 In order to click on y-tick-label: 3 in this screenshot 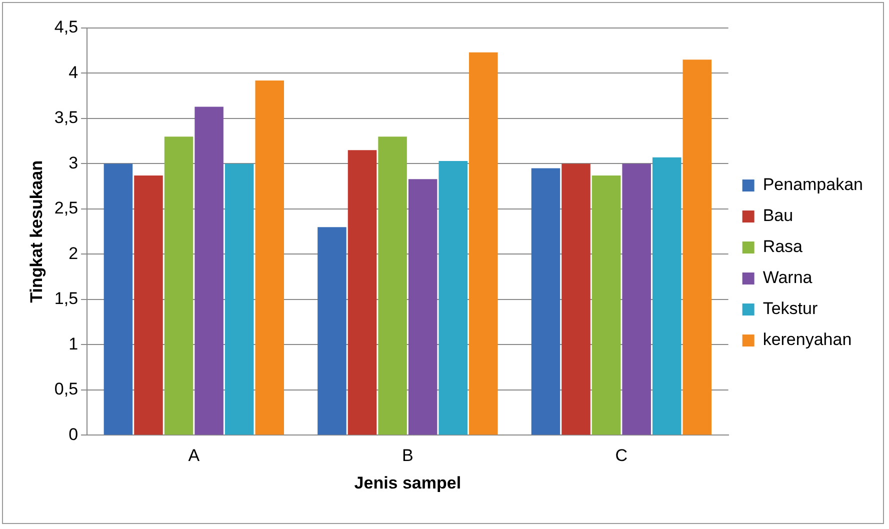, I will do `click(73, 162)`.